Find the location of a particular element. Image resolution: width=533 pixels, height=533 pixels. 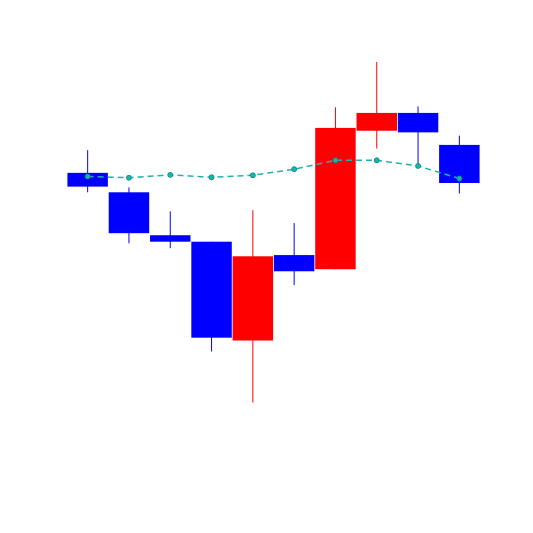

moving-average-layer is located at coordinates (273, 169).